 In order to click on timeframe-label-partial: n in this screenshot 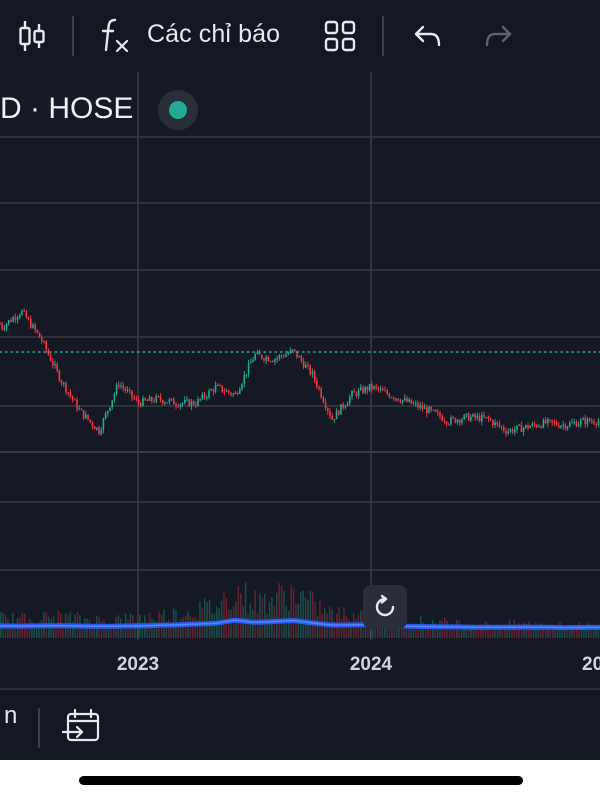, I will do `click(11, 715)`.